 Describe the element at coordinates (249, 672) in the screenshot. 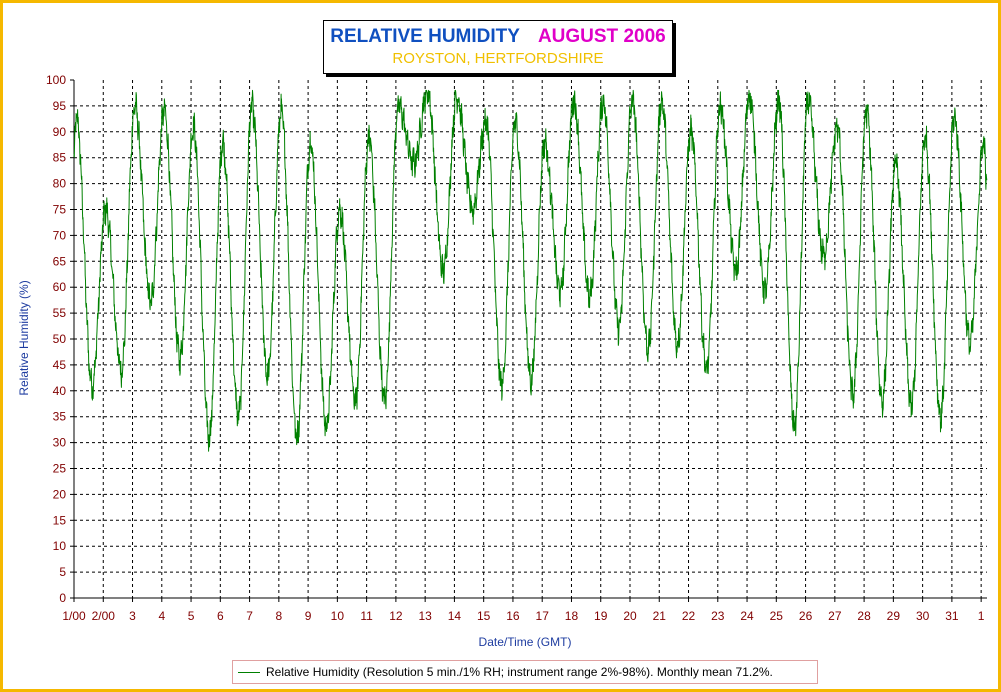

I see `legend-swatch` at that location.